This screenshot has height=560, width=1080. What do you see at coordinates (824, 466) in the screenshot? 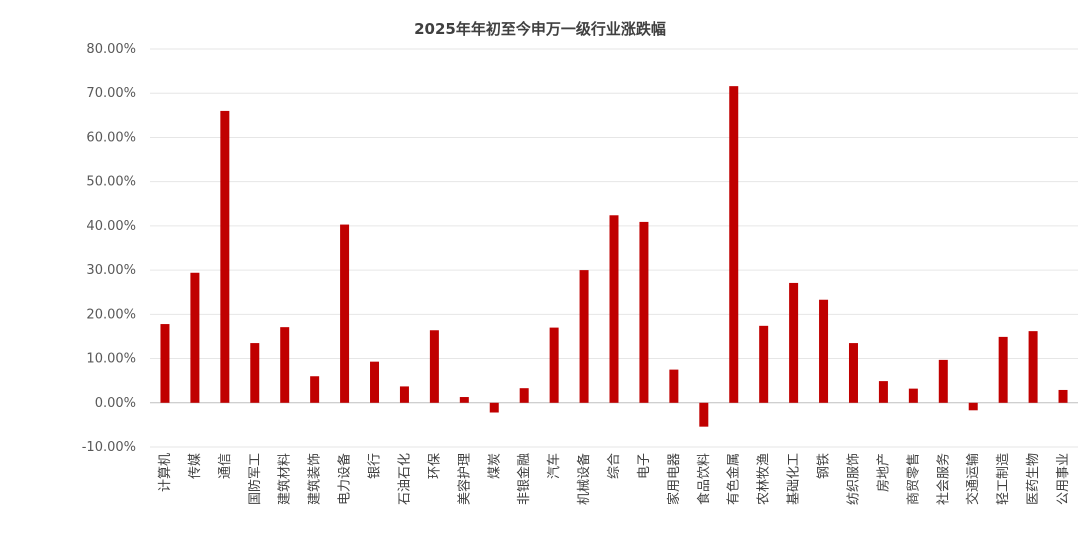
I see `x-tick-label: 钢铁` at bounding box center [824, 466].